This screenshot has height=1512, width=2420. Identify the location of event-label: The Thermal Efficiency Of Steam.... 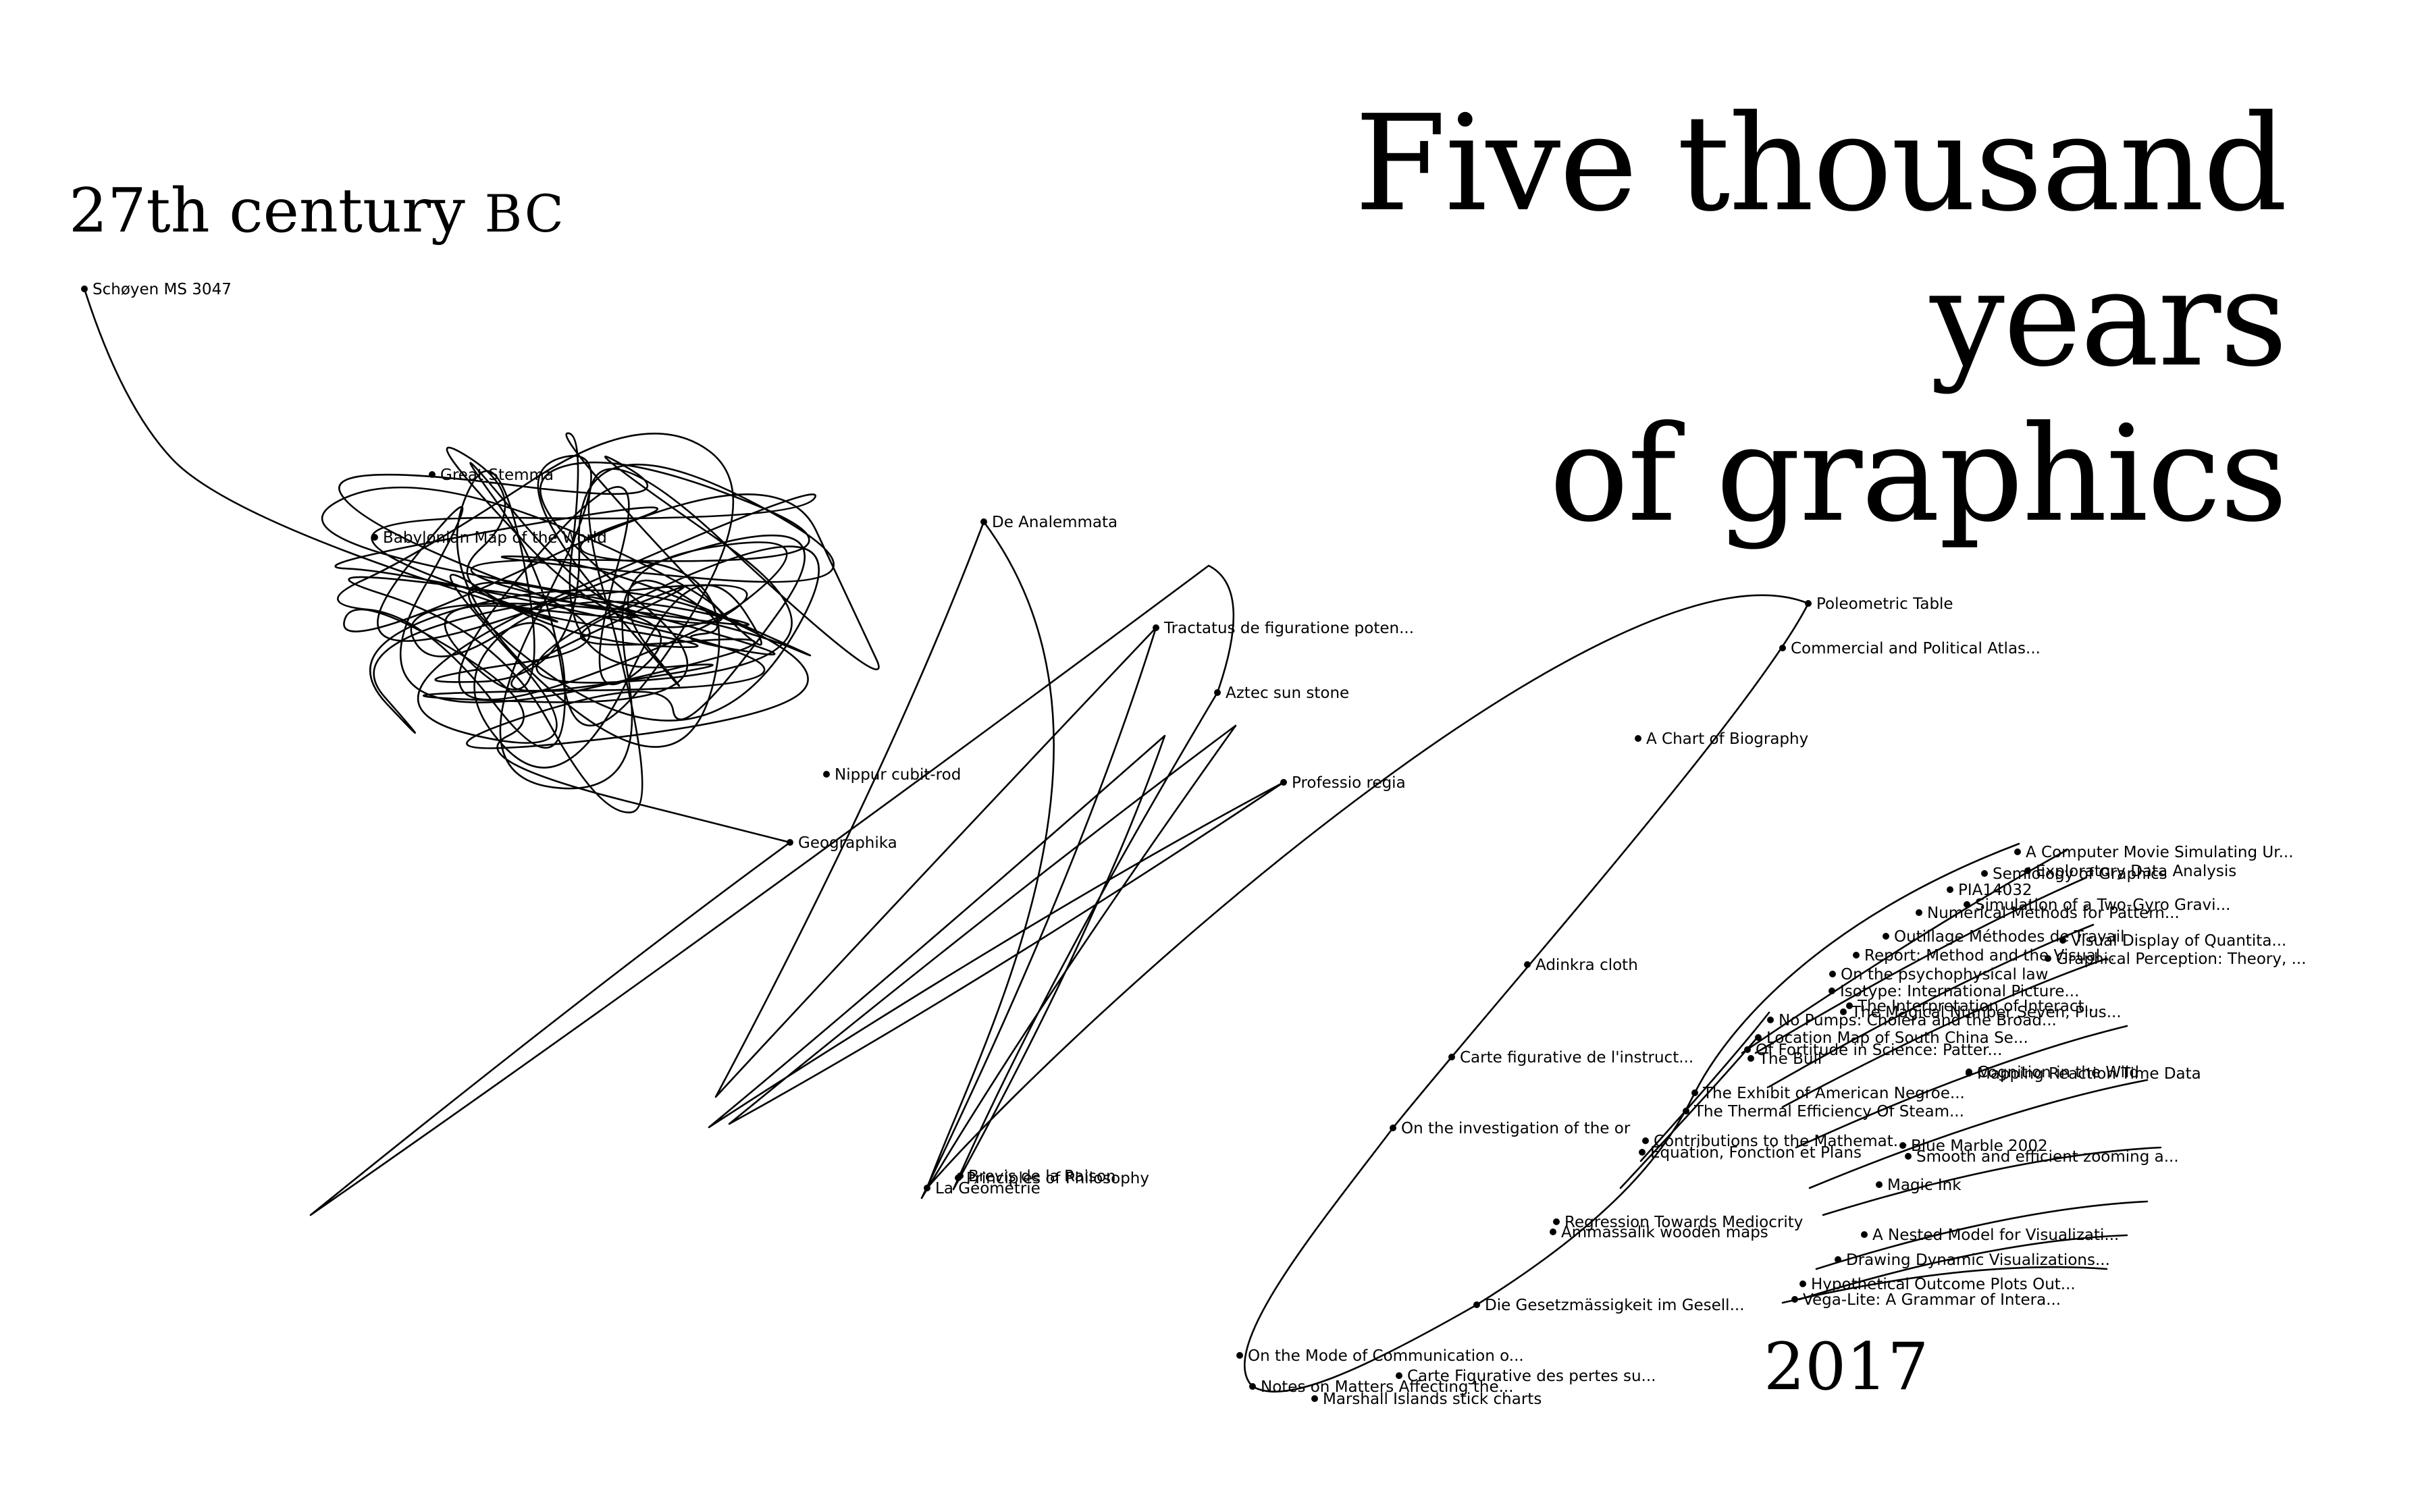
(1828, 1111).